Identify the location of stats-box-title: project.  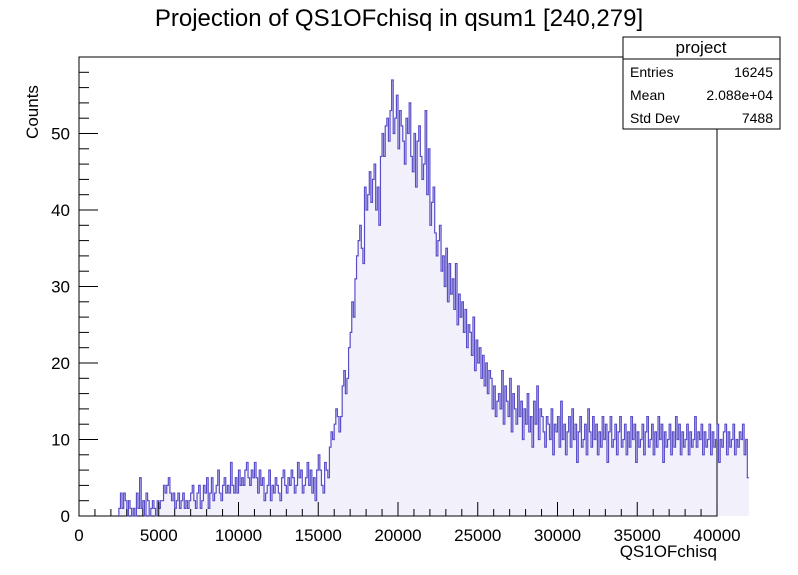
(700, 47).